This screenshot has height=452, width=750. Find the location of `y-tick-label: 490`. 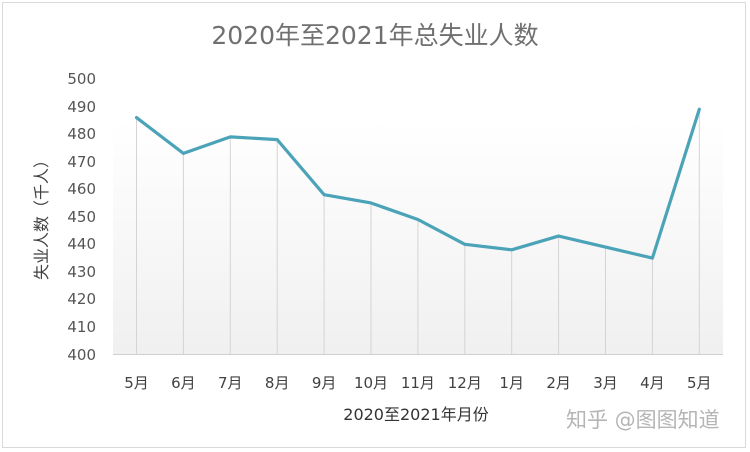

y-tick-label: 490 is located at coordinates (81, 106).